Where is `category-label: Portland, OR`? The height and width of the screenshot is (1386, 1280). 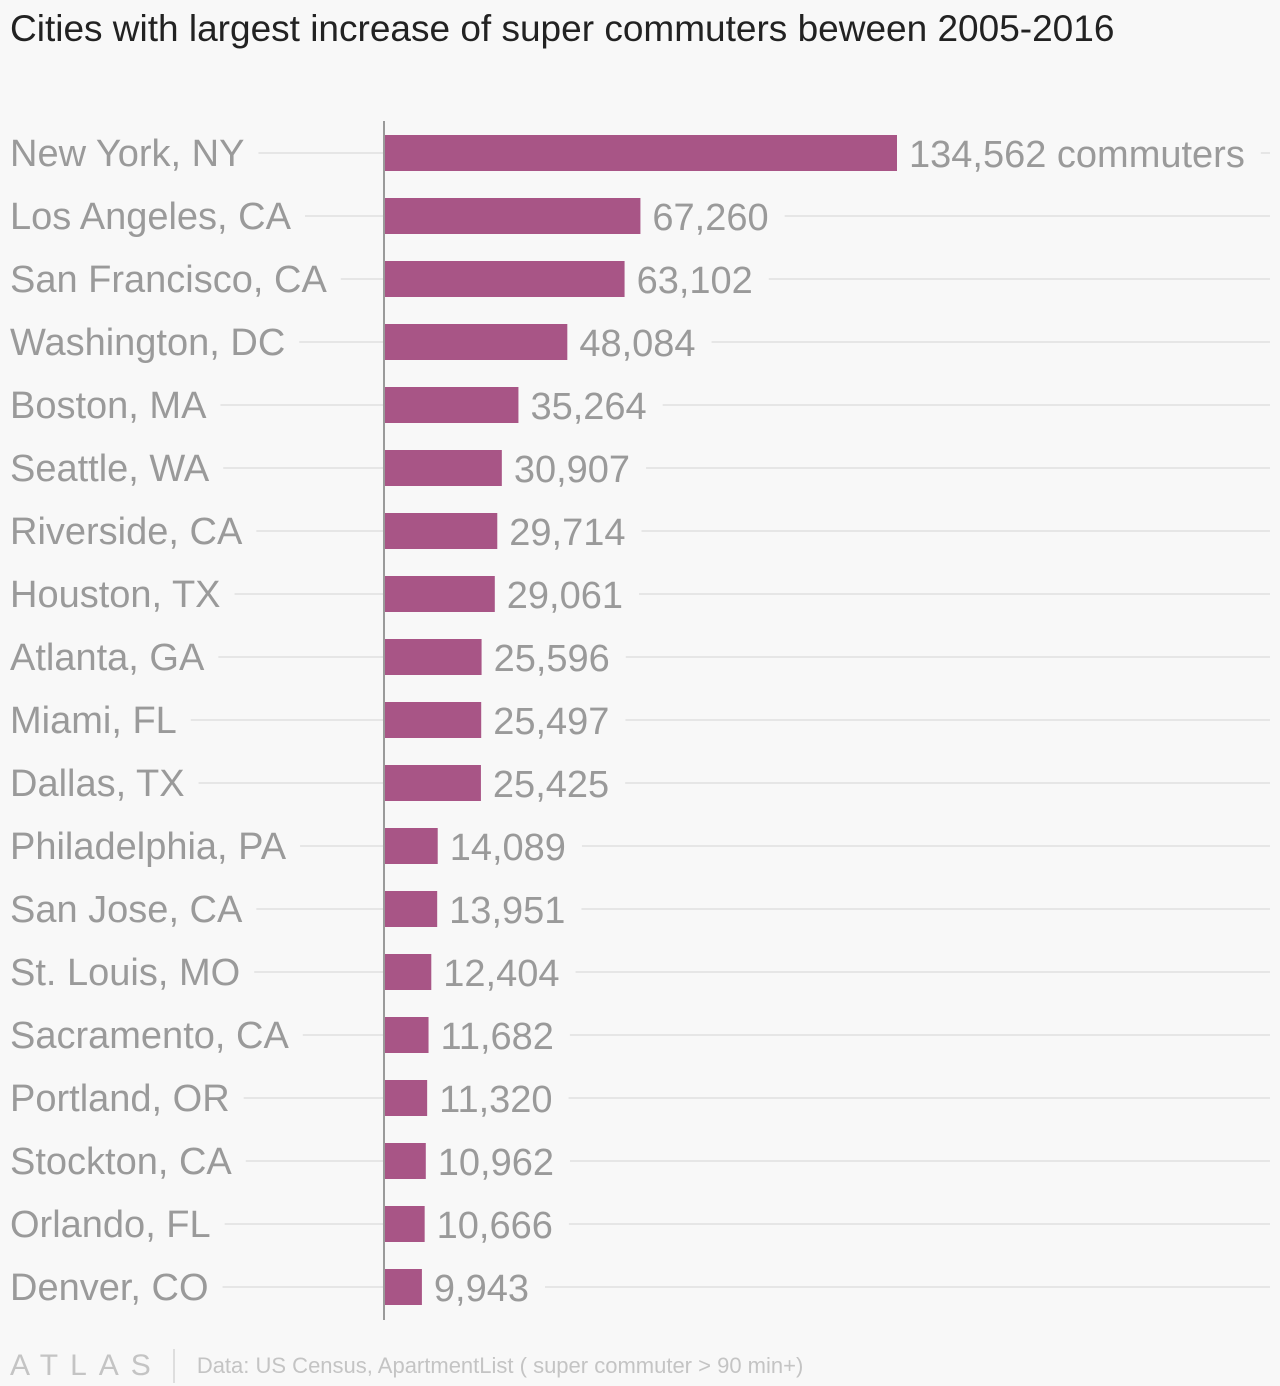 category-label: Portland, OR is located at coordinates (120, 1099).